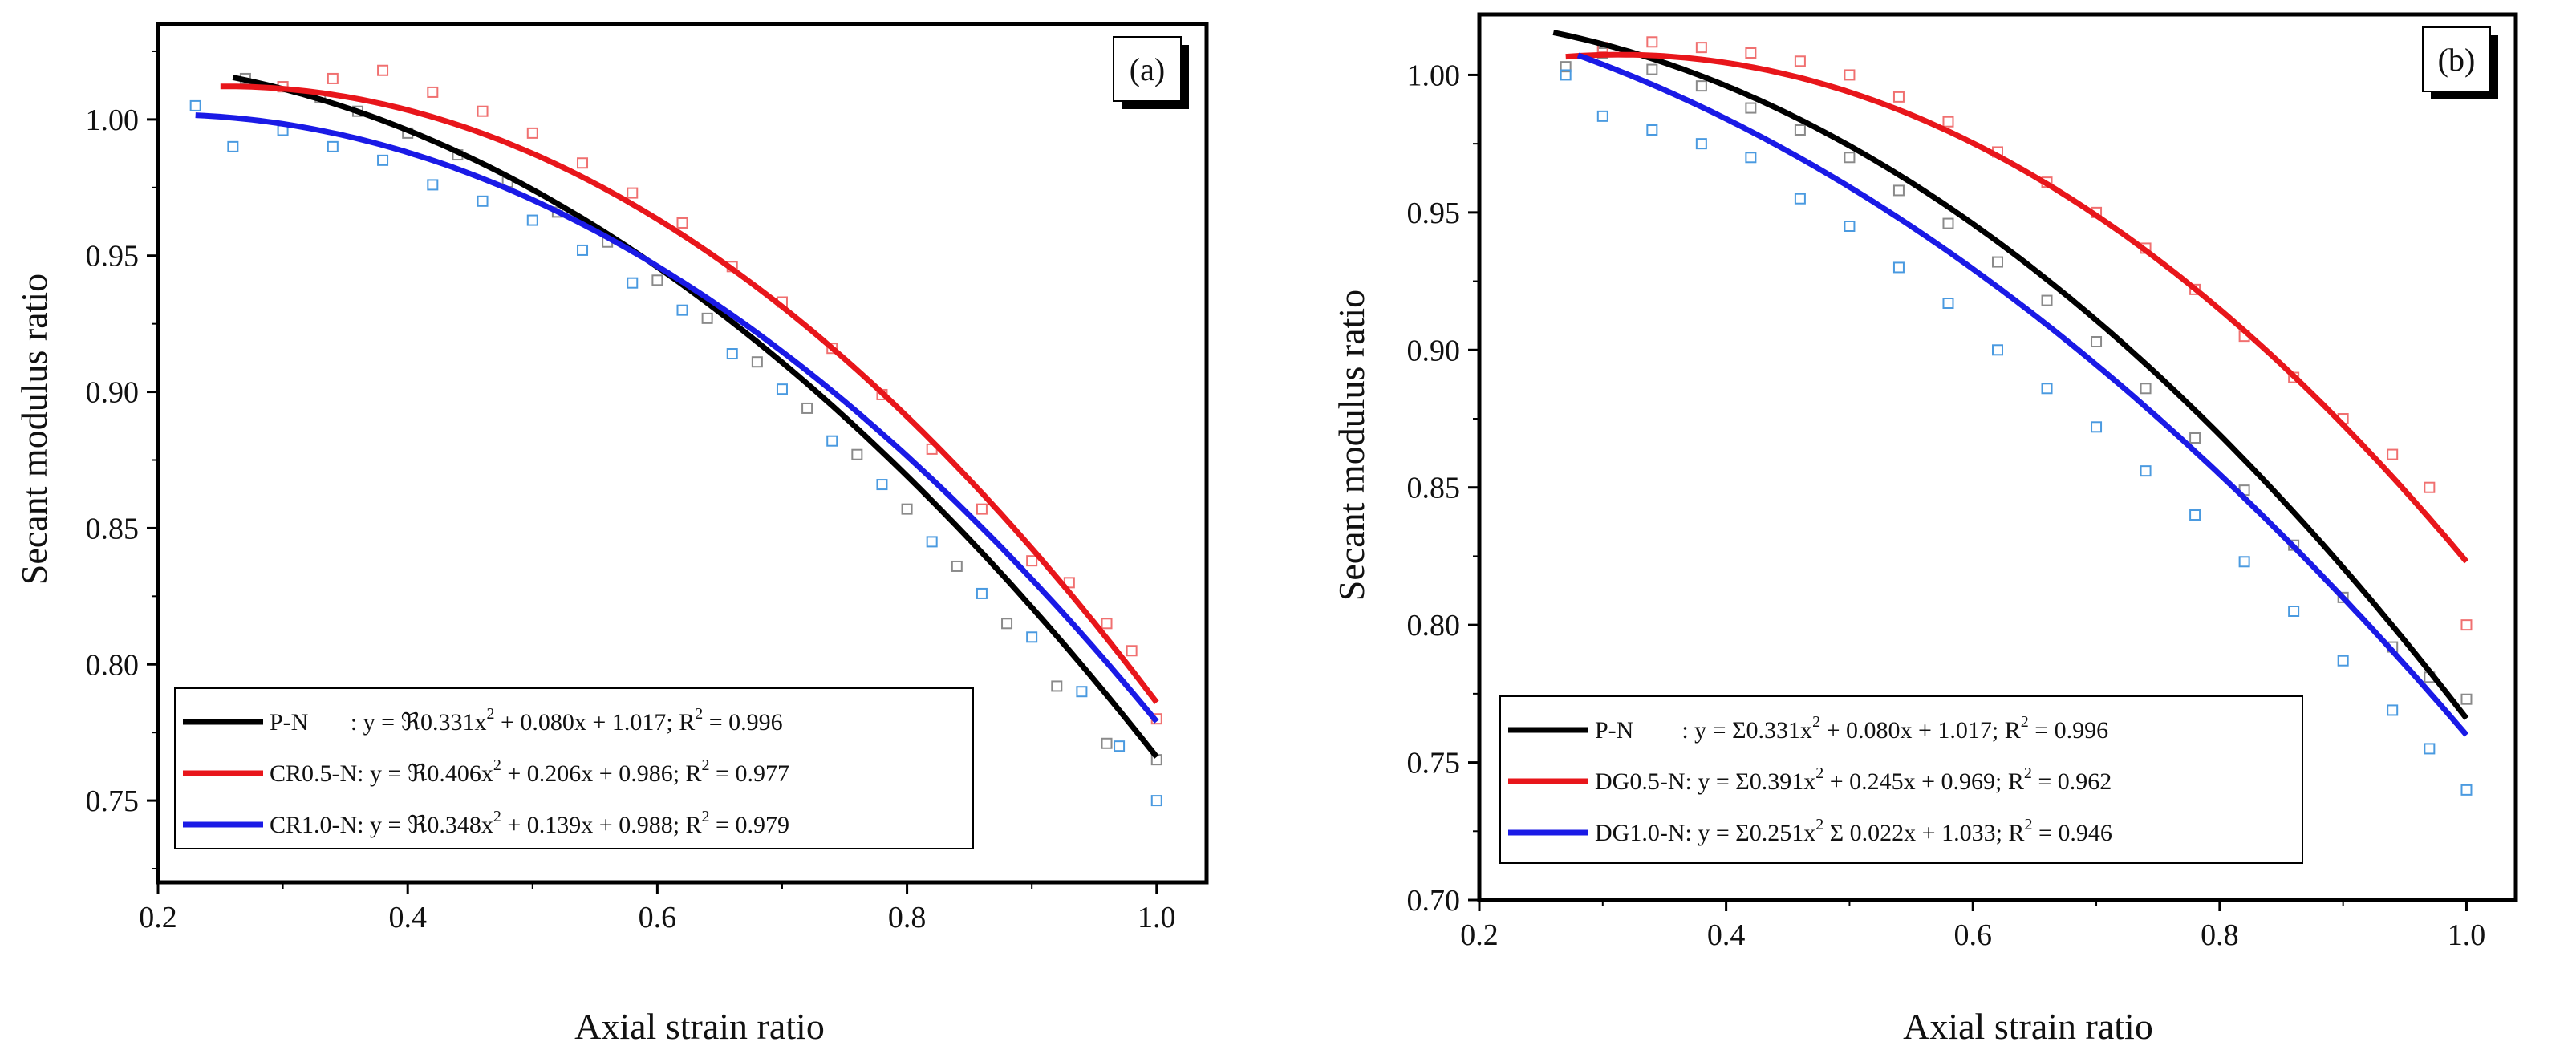 The image size is (2576, 1062). Describe the element at coordinates (381, 825) in the screenshot. I see `legend-text-part: CR1.0-N: y = ℜ0.348x` at that location.